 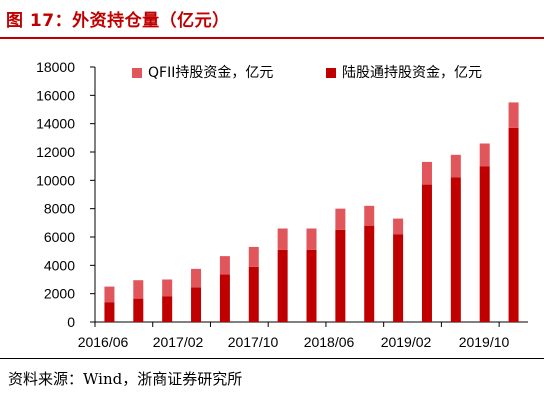 I want to click on y-tick-label: 18000, so click(x=55, y=67).